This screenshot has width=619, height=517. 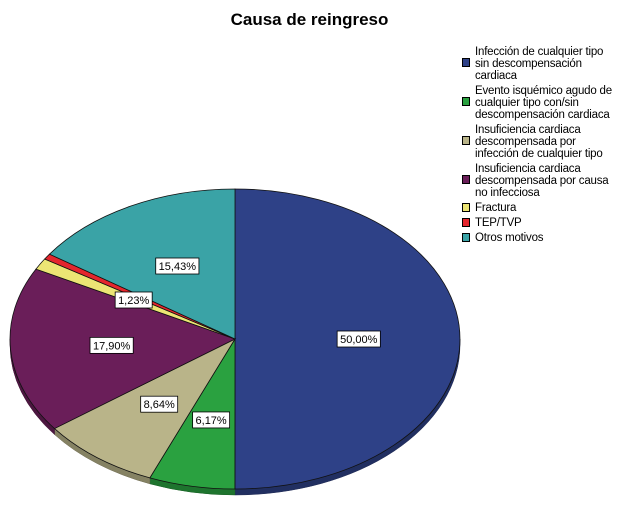 I want to click on data-label-text: 1,23%, so click(x=133, y=301).